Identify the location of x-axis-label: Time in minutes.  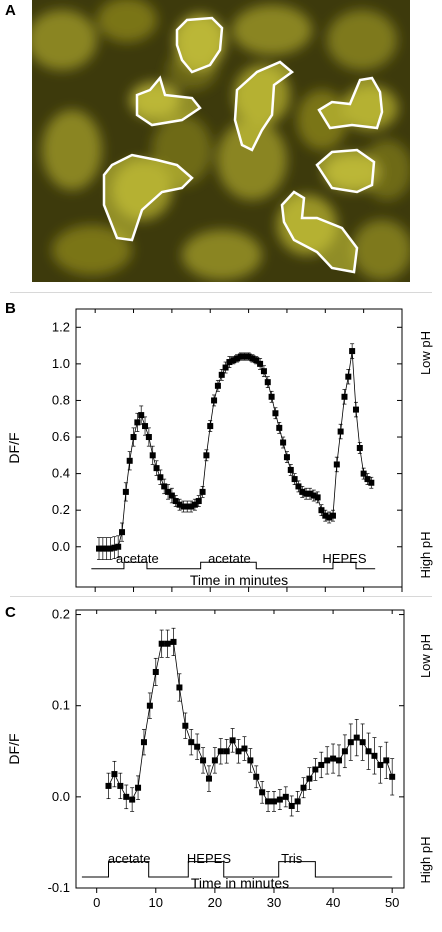
(240, 883).